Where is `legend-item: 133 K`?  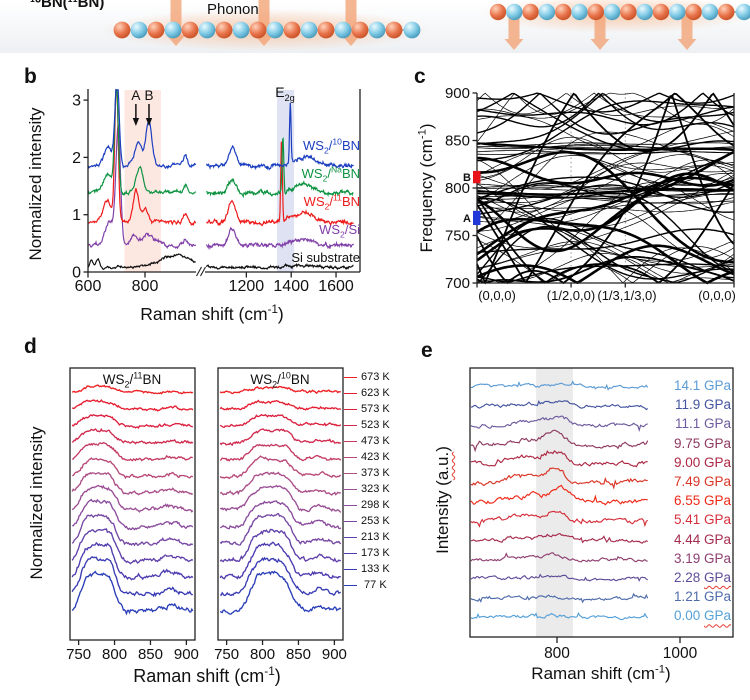
legend-item: 133 K is located at coordinates (367, 569).